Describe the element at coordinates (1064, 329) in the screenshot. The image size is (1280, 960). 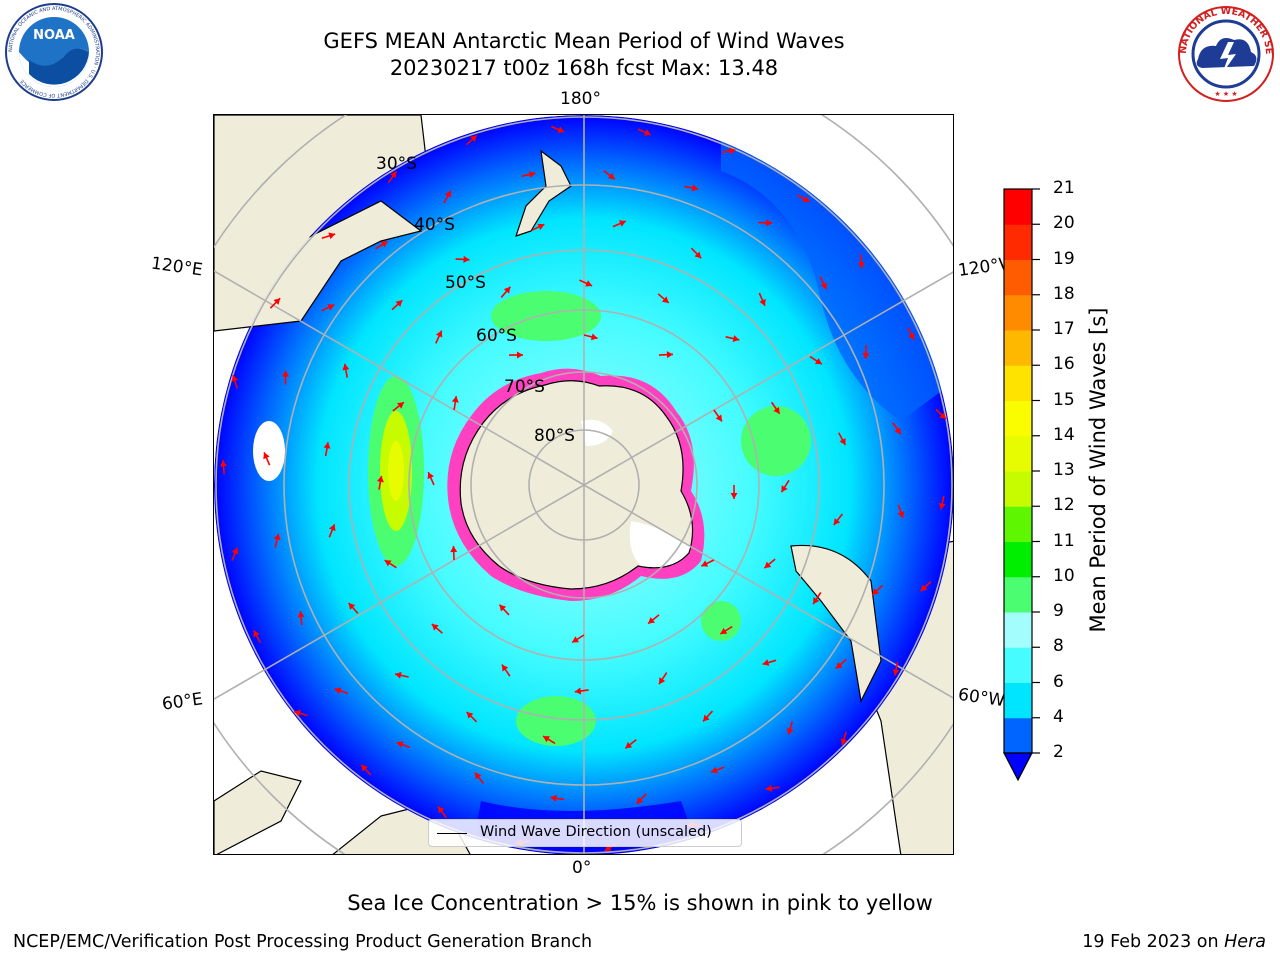
I see `colorbar-tick-label: 17` at that location.